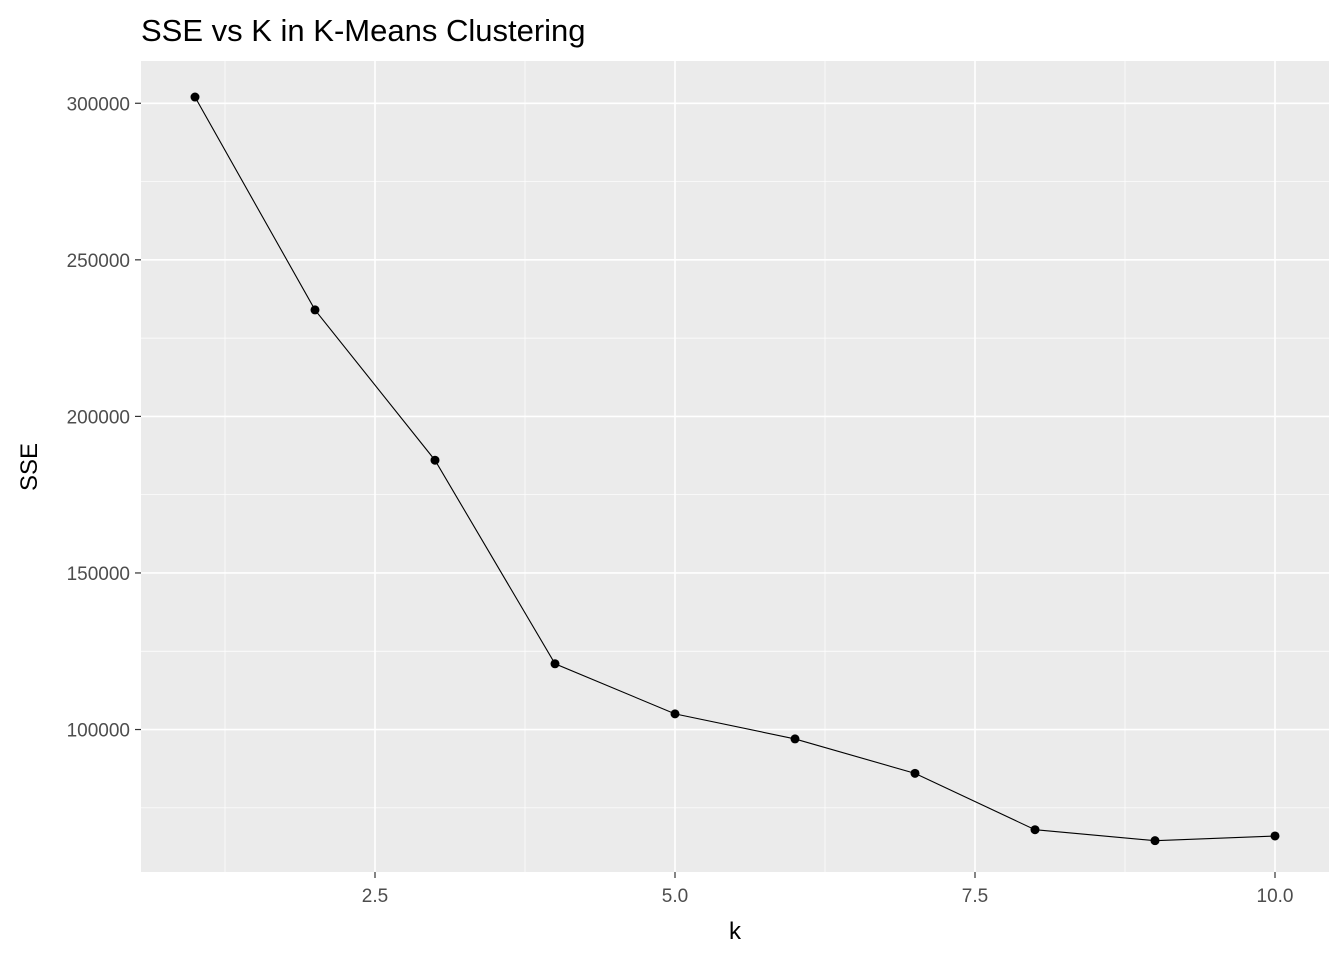 The image size is (1344, 960). What do you see at coordinates (98, 417) in the screenshot?
I see `y-tick-label: 200000` at bounding box center [98, 417].